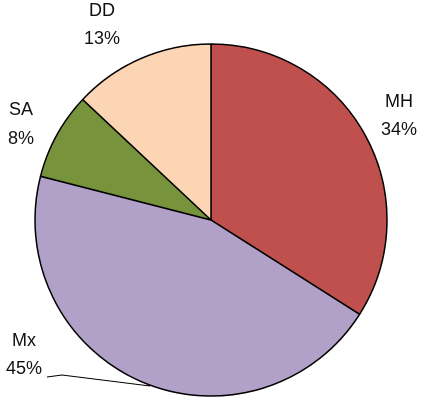  I want to click on slice-value-label-mh: 34%, so click(399, 129).